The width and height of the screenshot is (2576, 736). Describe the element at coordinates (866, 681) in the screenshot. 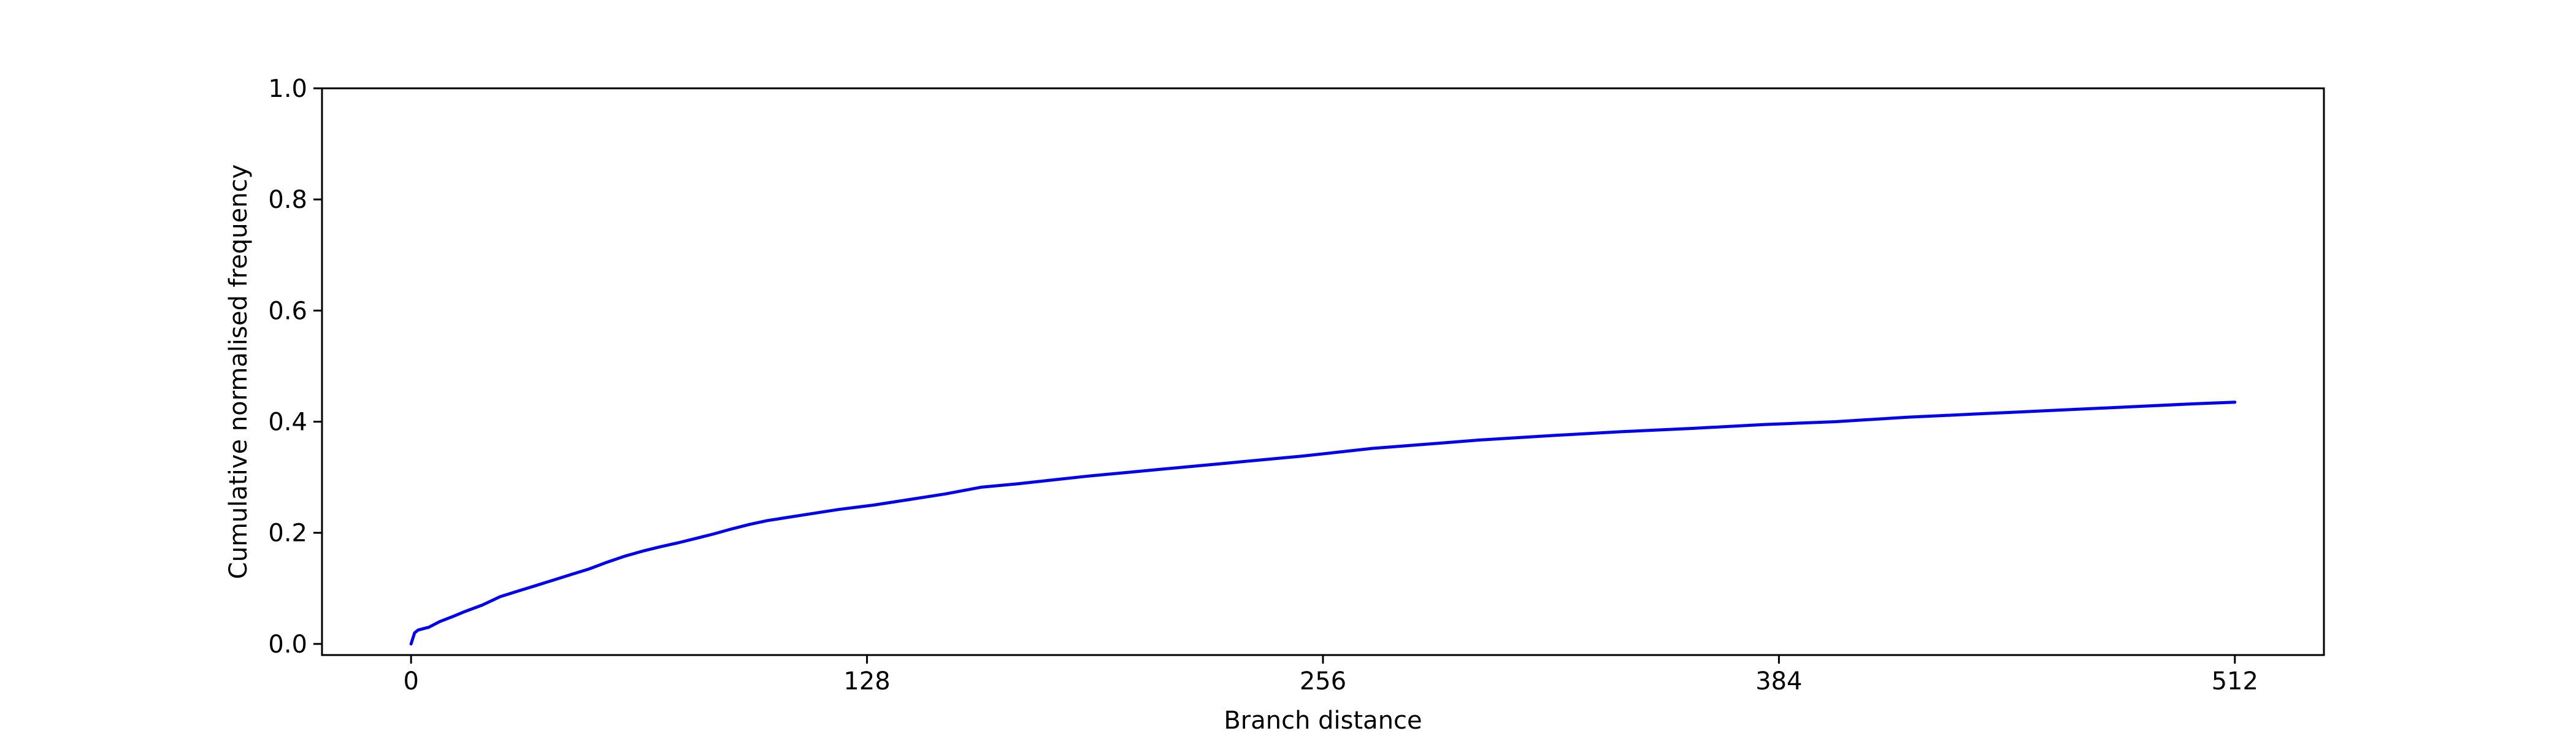

I see `x-tick-label: 128` at that location.